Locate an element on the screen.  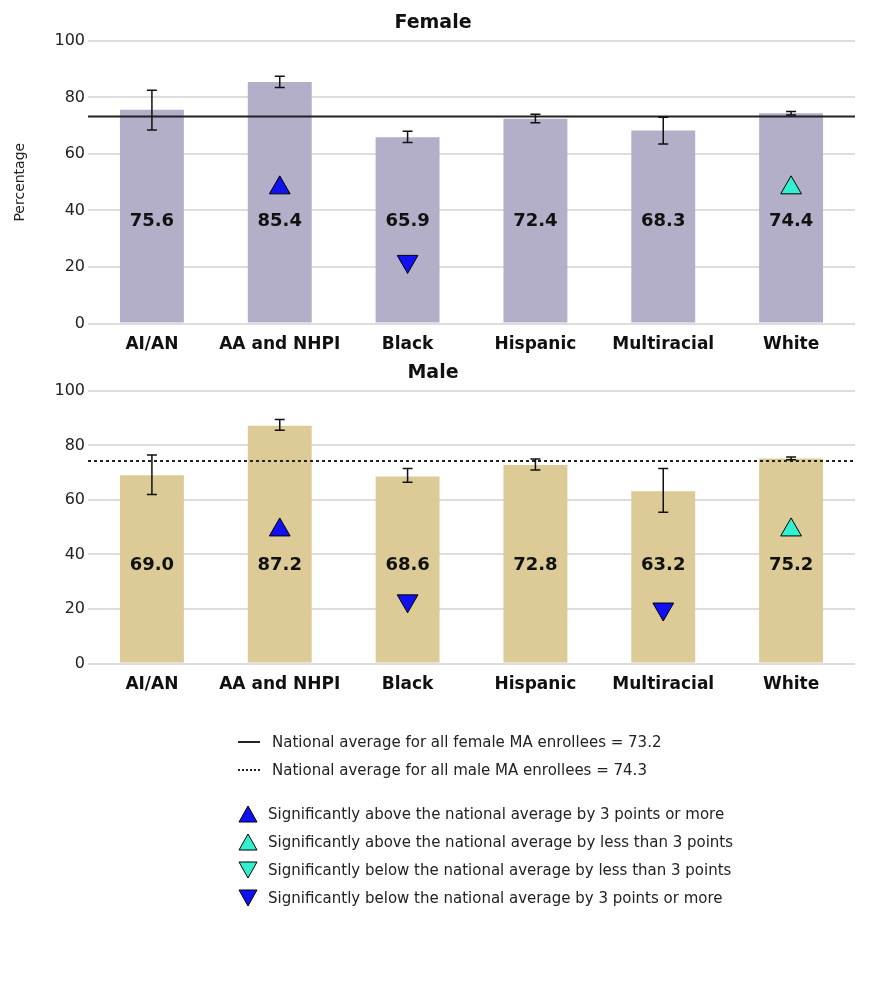
data-label: 72.8 is located at coordinates (535, 564).